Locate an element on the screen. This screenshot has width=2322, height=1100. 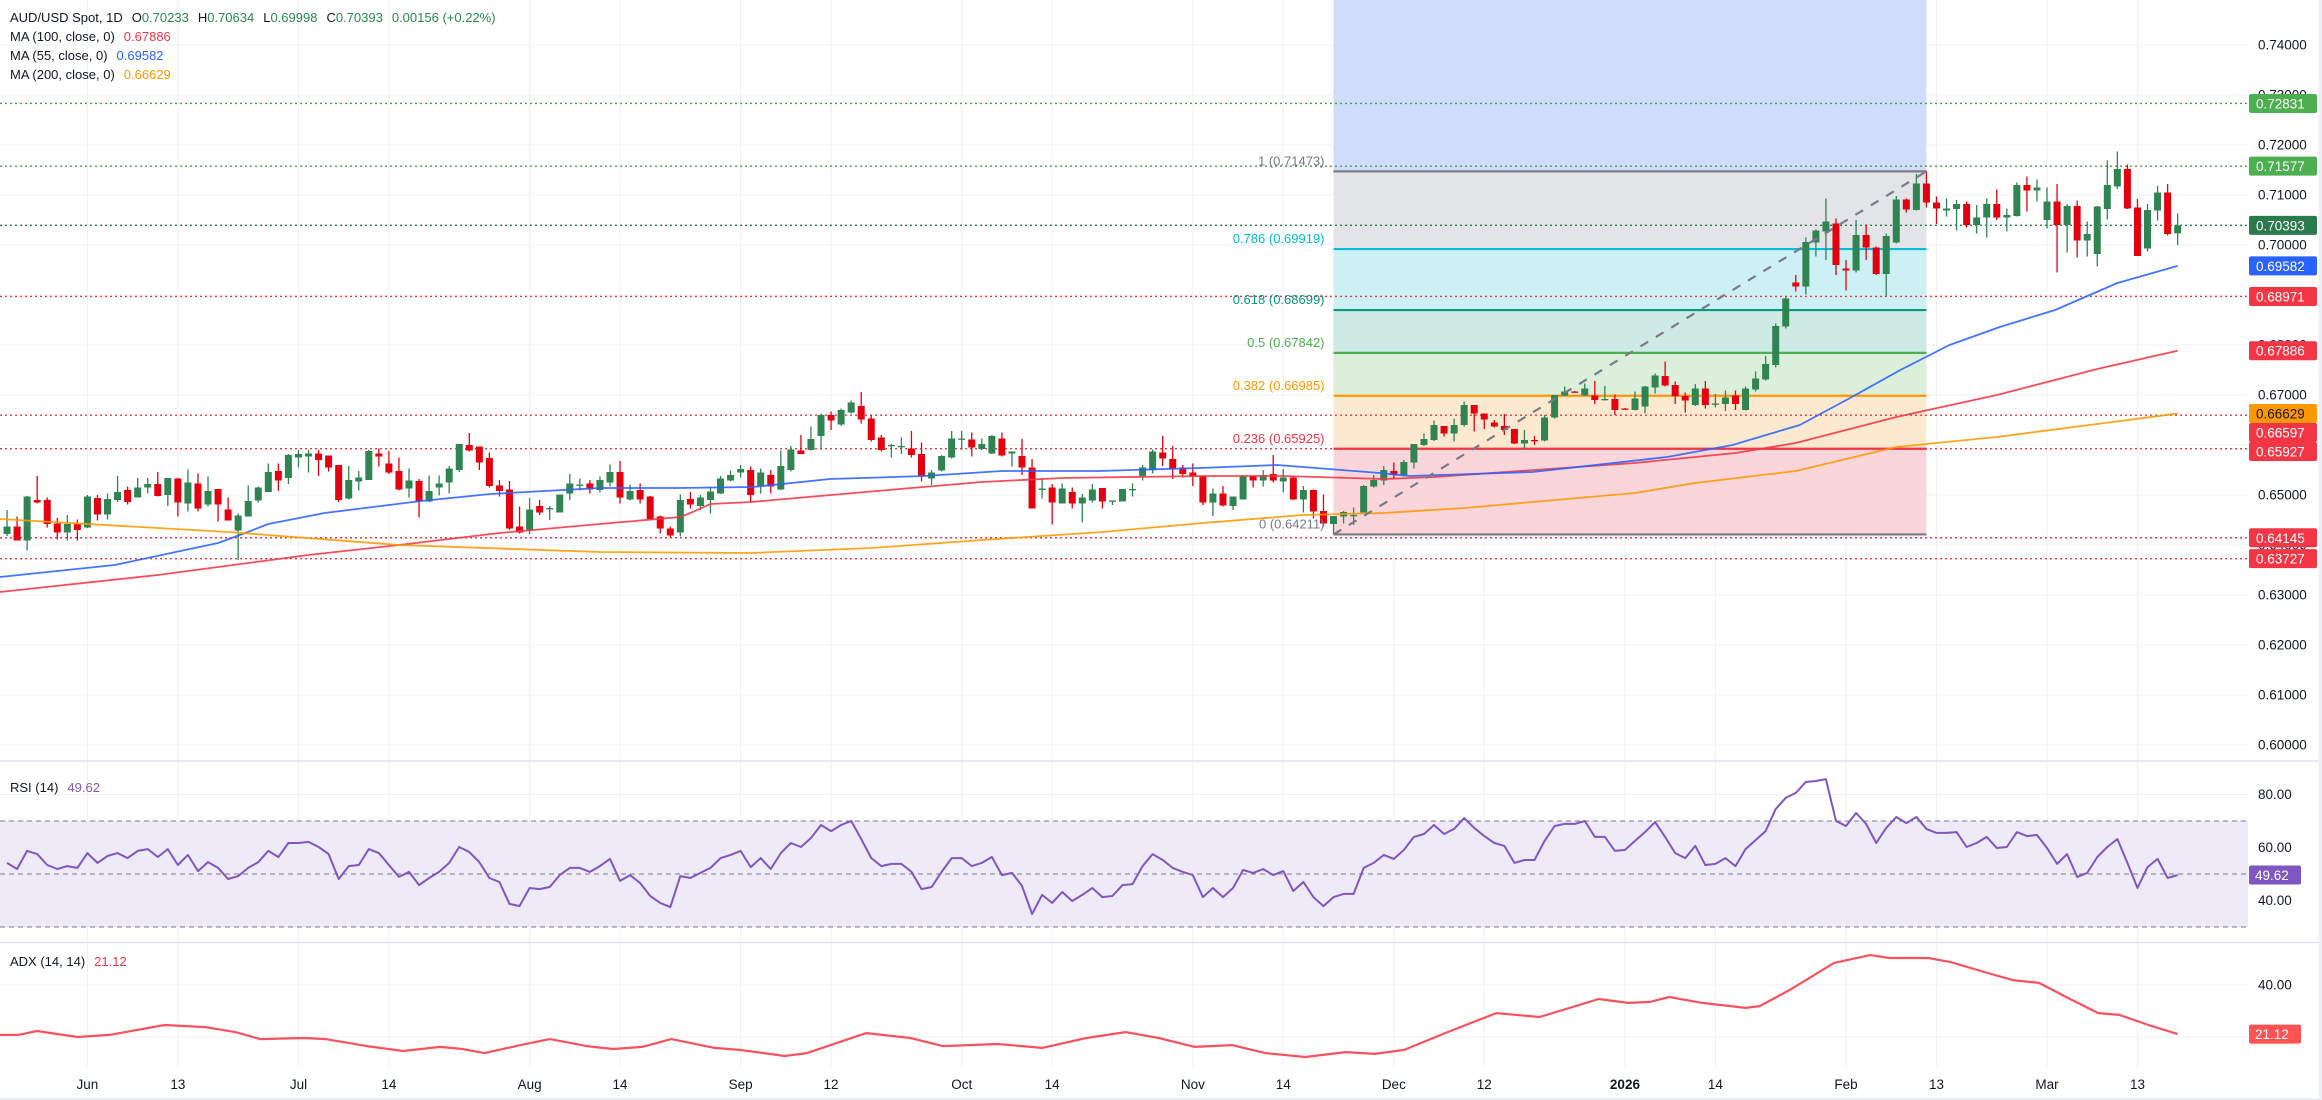
time-axis-label: 13 is located at coordinates (177, 1084).